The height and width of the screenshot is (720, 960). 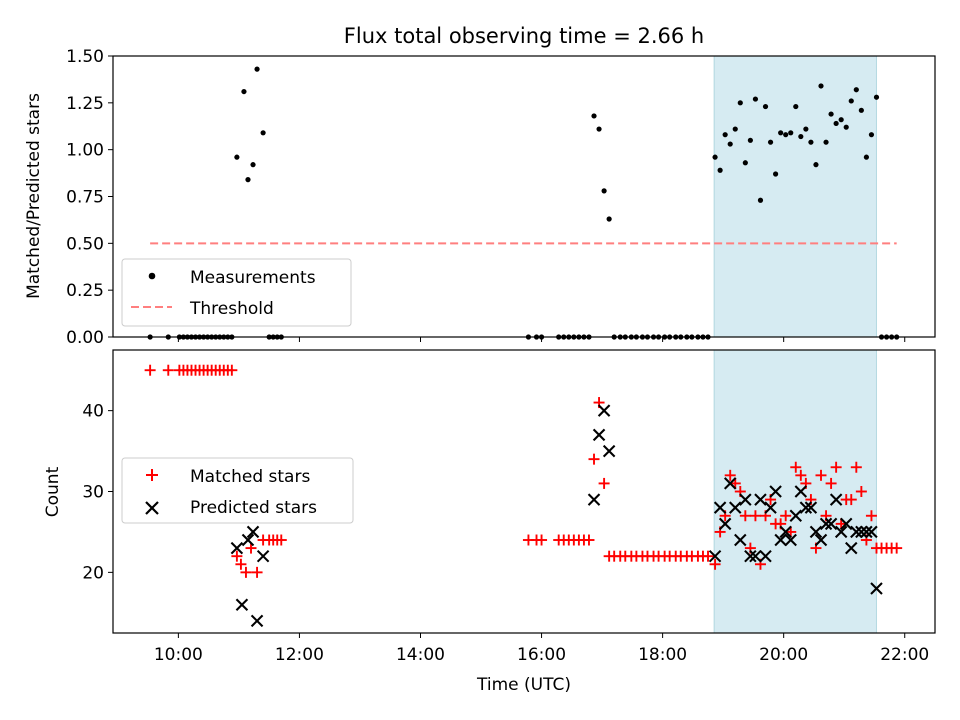 I want to click on y-tick-label: 30, so click(x=93, y=493).